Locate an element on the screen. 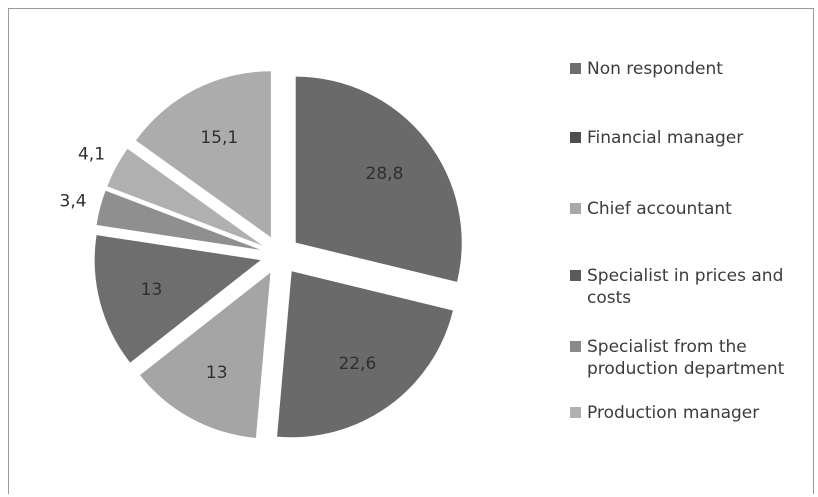  legend-item: Chief accountant is located at coordinates (691, 209).